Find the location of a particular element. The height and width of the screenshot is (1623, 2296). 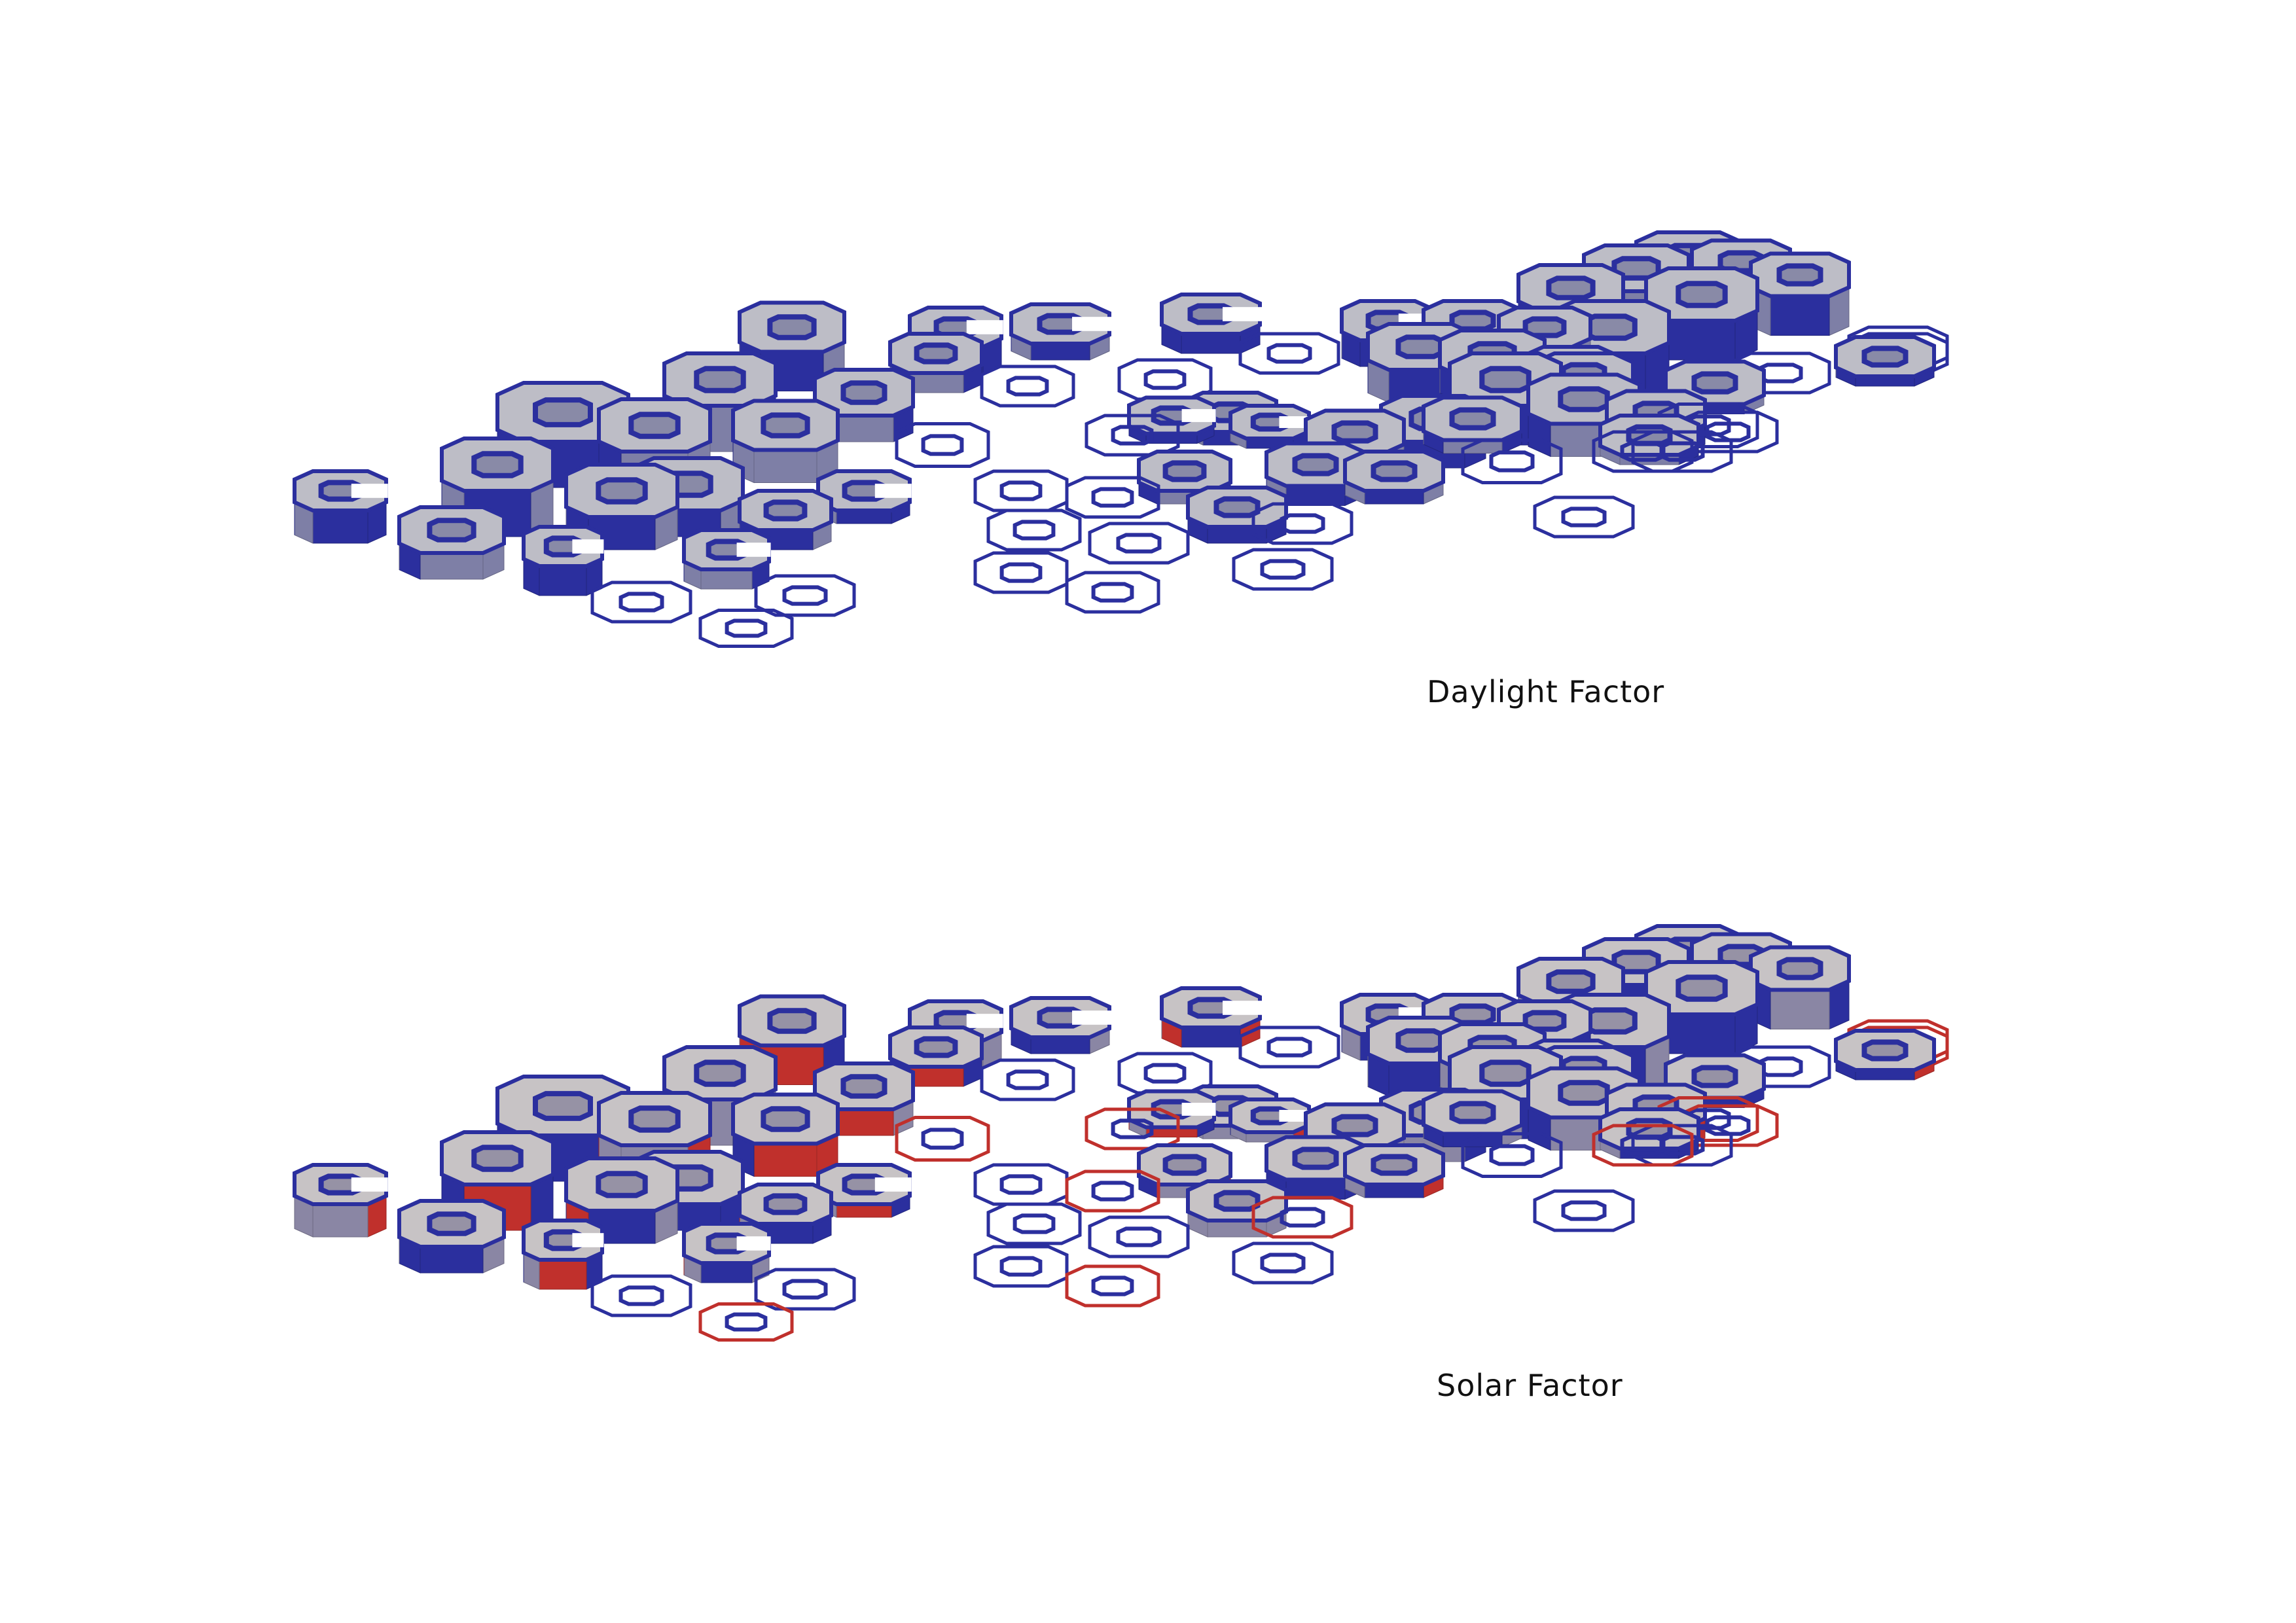

solar-factor-caption: Solar Factor is located at coordinates (1530, 1385).